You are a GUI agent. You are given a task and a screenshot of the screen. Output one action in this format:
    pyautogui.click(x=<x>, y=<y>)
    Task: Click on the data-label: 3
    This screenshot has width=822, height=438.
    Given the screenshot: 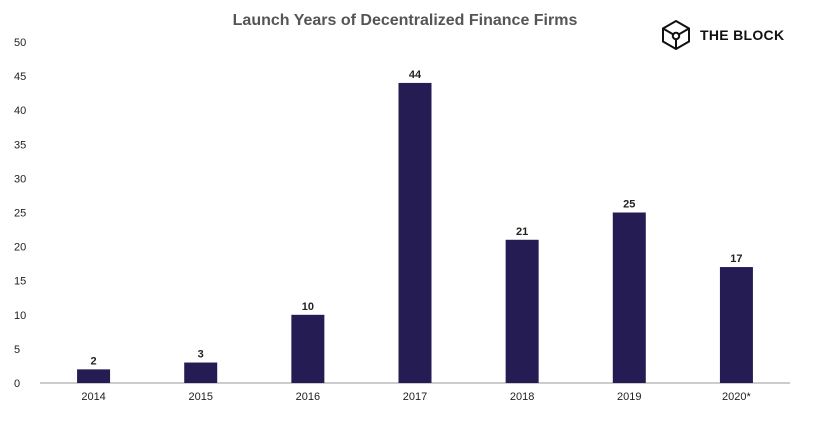 What is the action you would take?
    pyautogui.click(x=201, y=355)
    